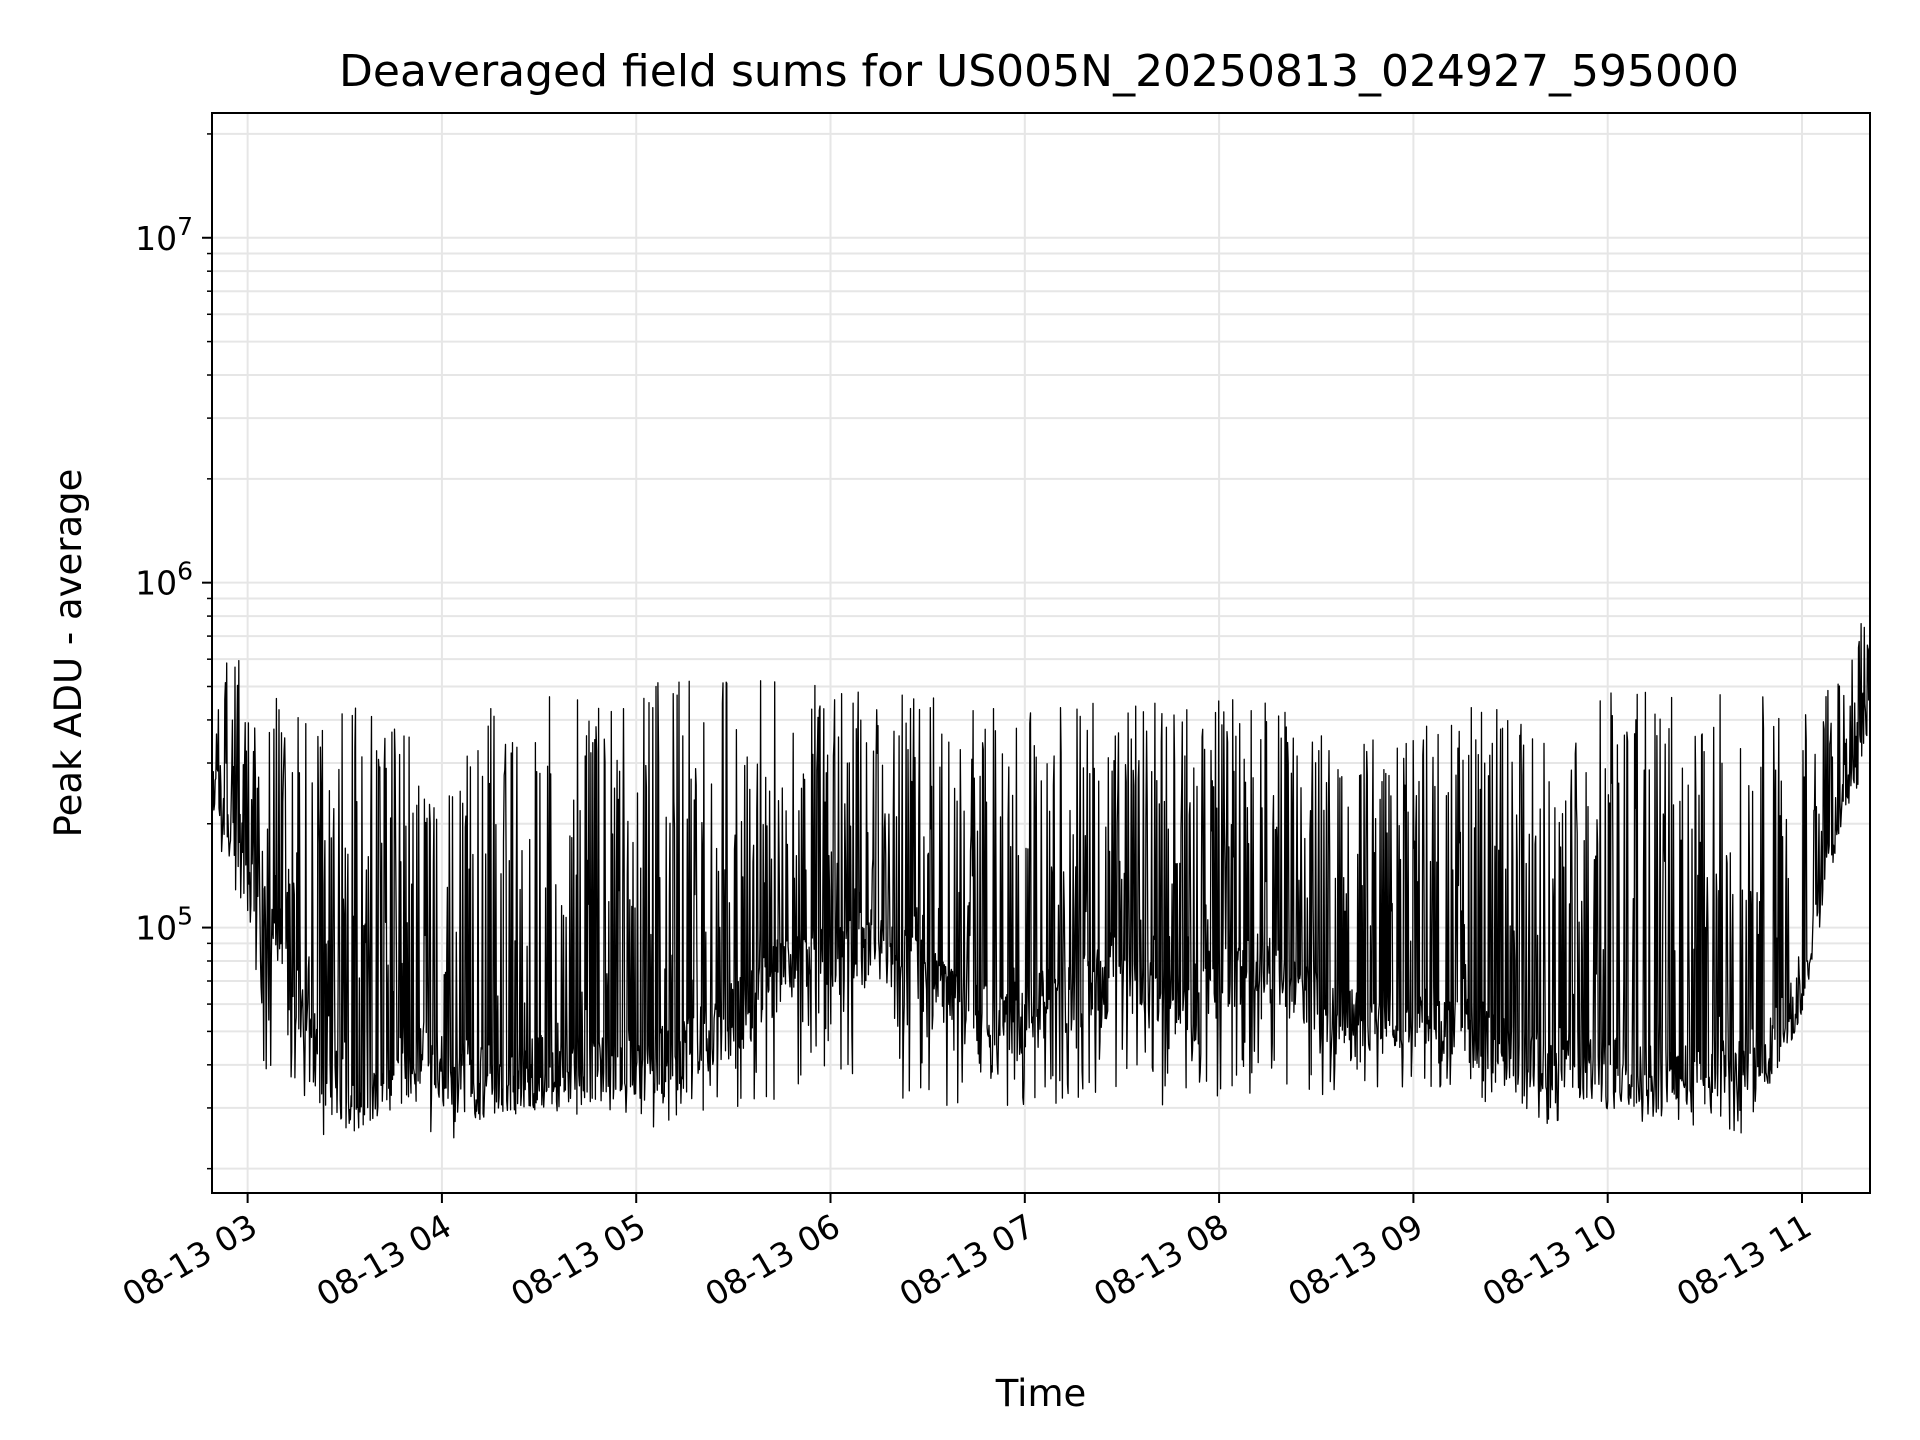  Describe the element at coordinates (164, 925) in the screenshot. I see `y-tick-label: 10⁵` at that location.